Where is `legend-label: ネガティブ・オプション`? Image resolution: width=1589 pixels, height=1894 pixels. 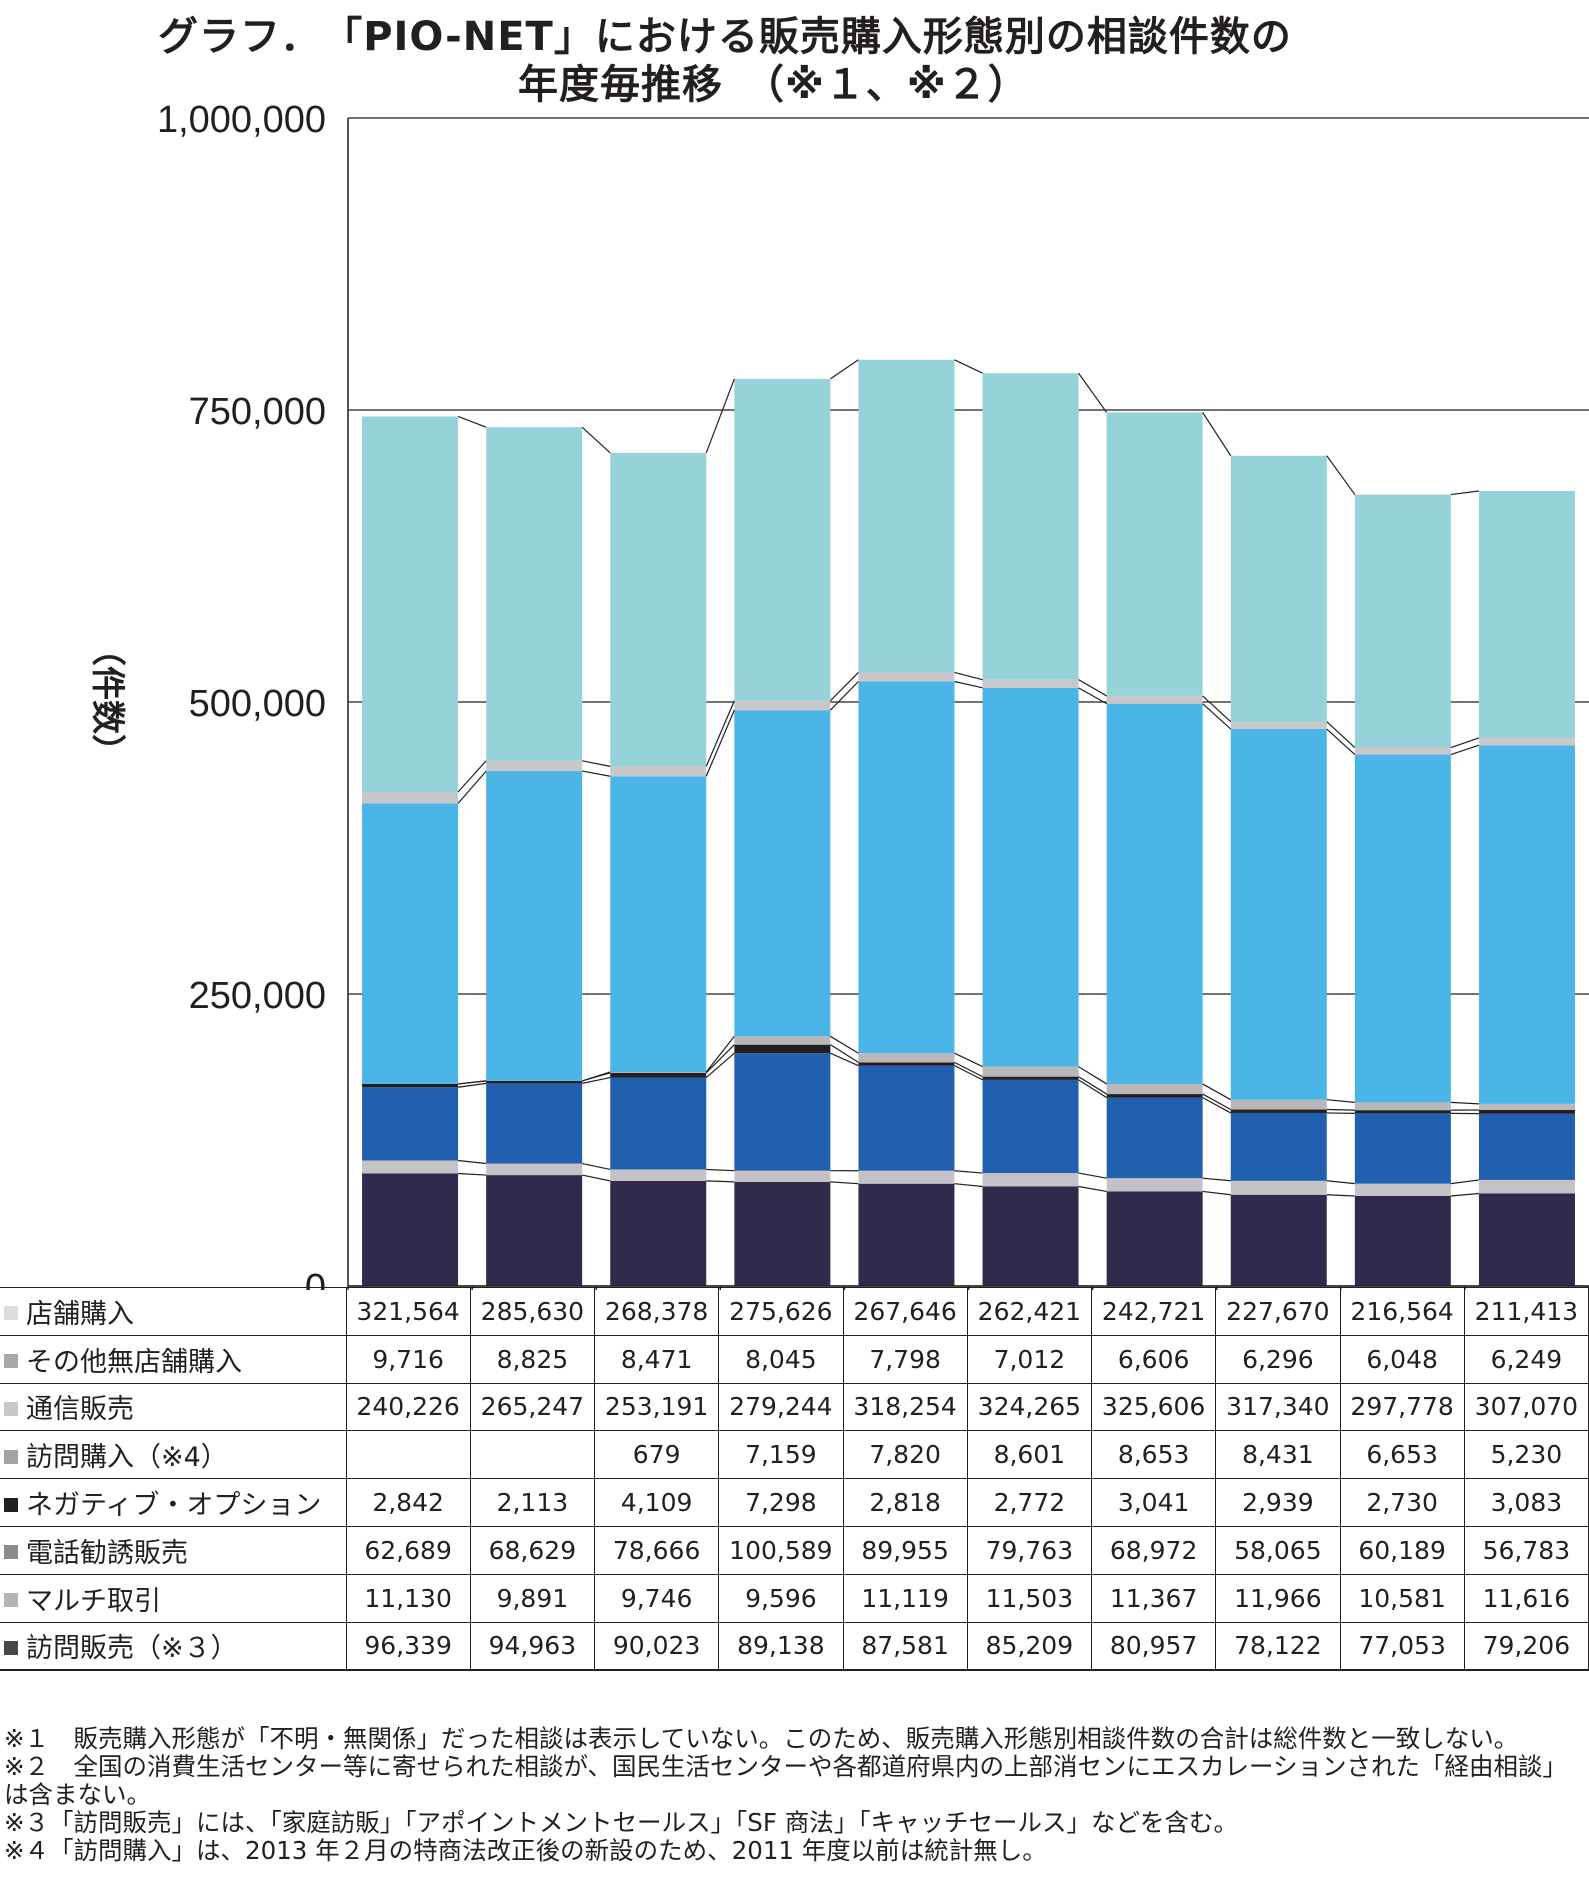
legend-label: ネガティブ・オプション is located at coordinates (174, 1506).